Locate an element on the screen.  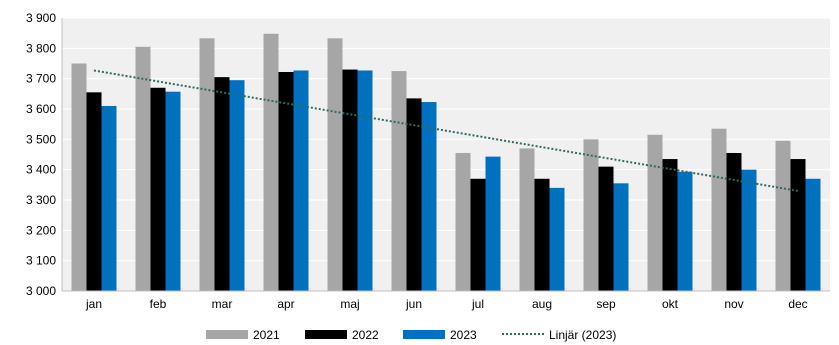
legend-swatch-2022 is located at coordinates (326, 334).